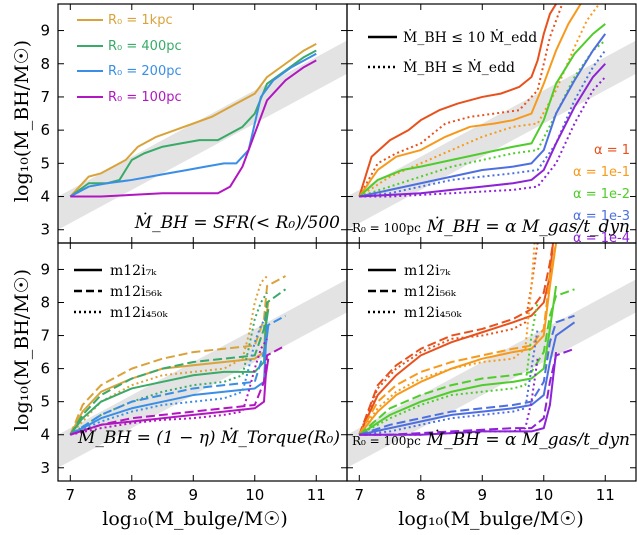 The height and width of the screenshot is (535, 637). I want to click on alpha-label: α = 1, so click(612, 150).